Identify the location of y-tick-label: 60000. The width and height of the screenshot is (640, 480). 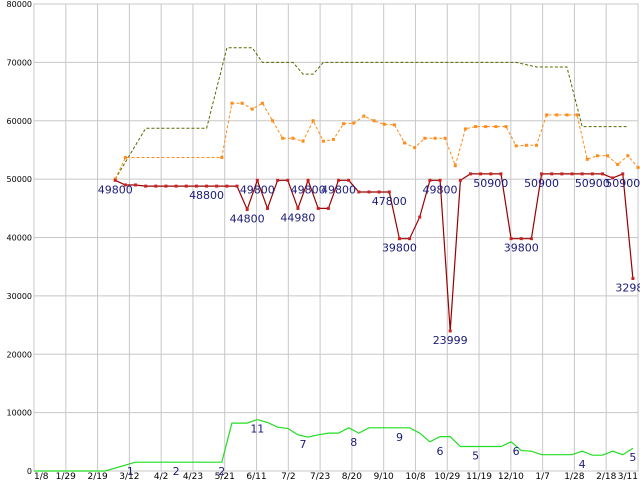
(19, 121).